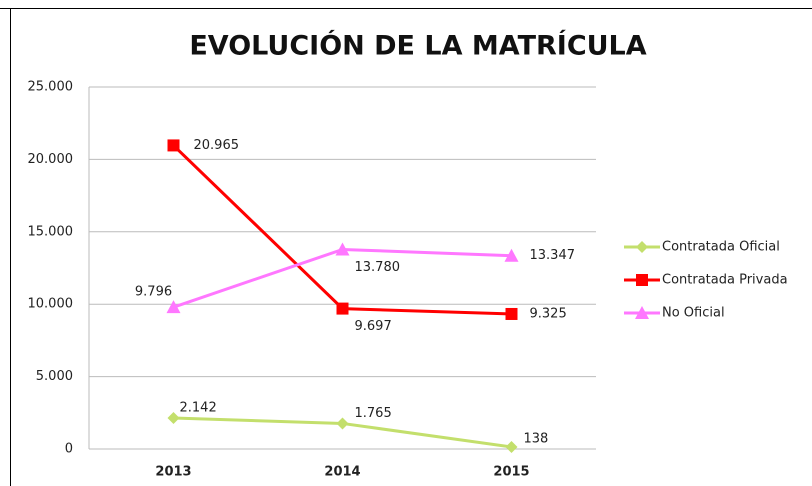 Image resolution: width=812 pixels, height=486 pixels. Describe the element at coordinates (69, 449) in the screenshot. I see `y-tick-label: 0` at that location.